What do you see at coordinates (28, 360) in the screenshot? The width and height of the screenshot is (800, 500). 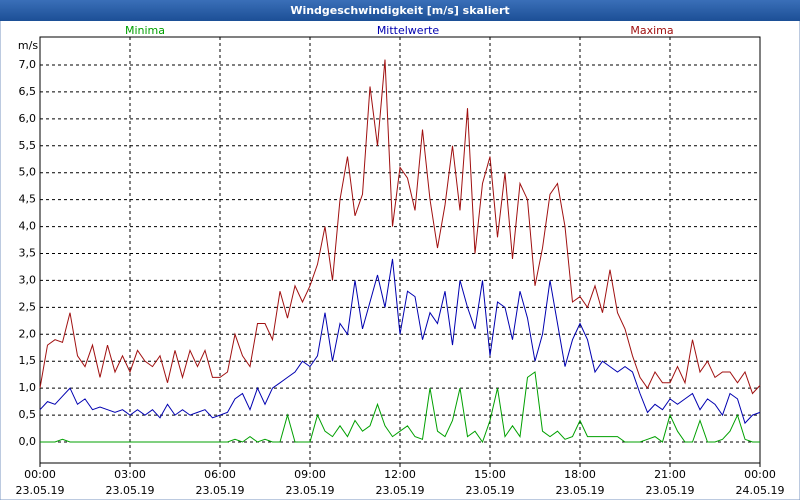 I see `y-tick-label: 1,5` at bounding box center [28, 360].